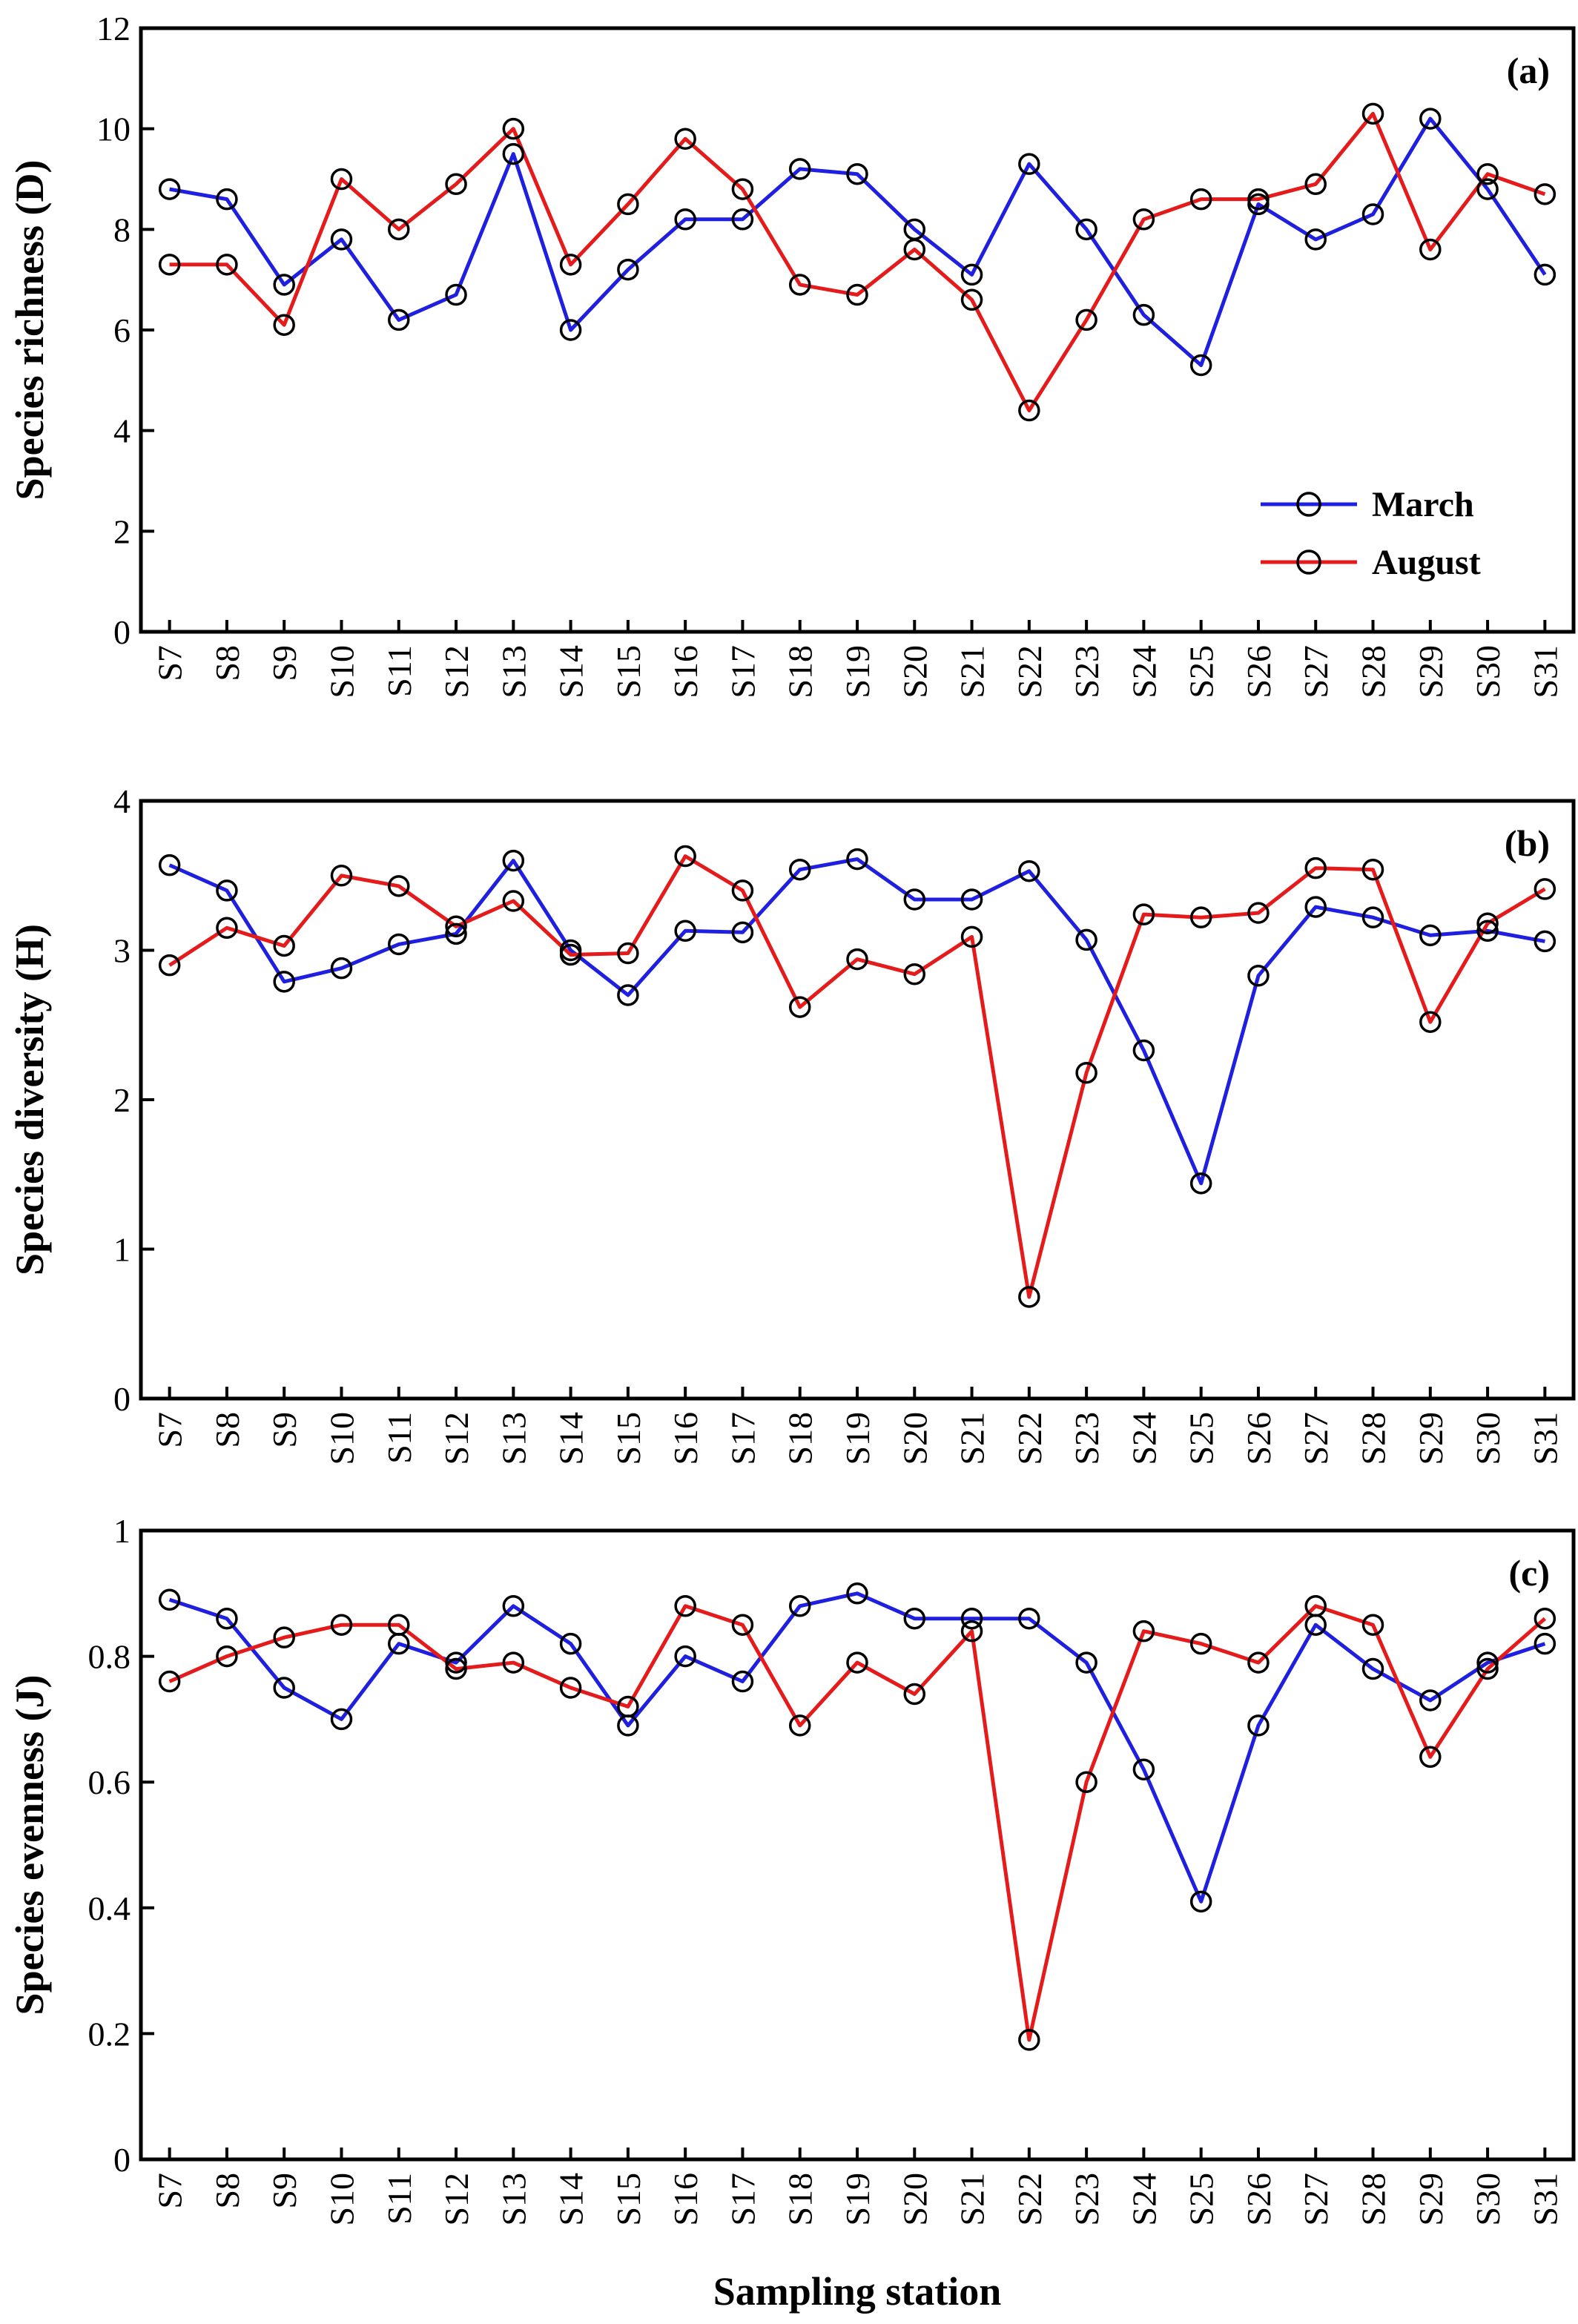 The width and height of the screenshot is (1578, 2324). I want to click on y-tick-label: 3, so click(122, 951).